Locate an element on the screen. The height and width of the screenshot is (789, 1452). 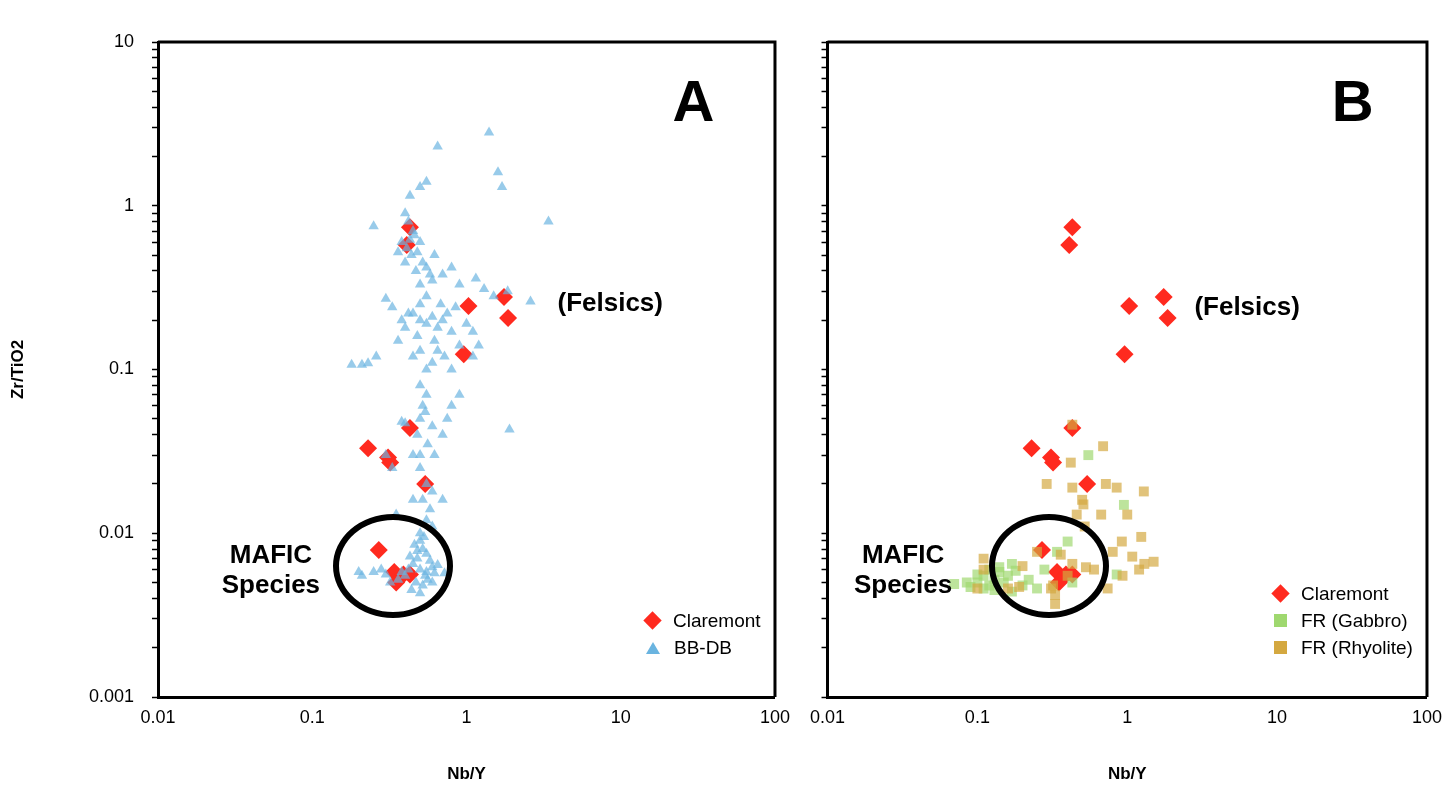
y-axis-title: Zr/TiO2 is located at coordinates (17, 369).